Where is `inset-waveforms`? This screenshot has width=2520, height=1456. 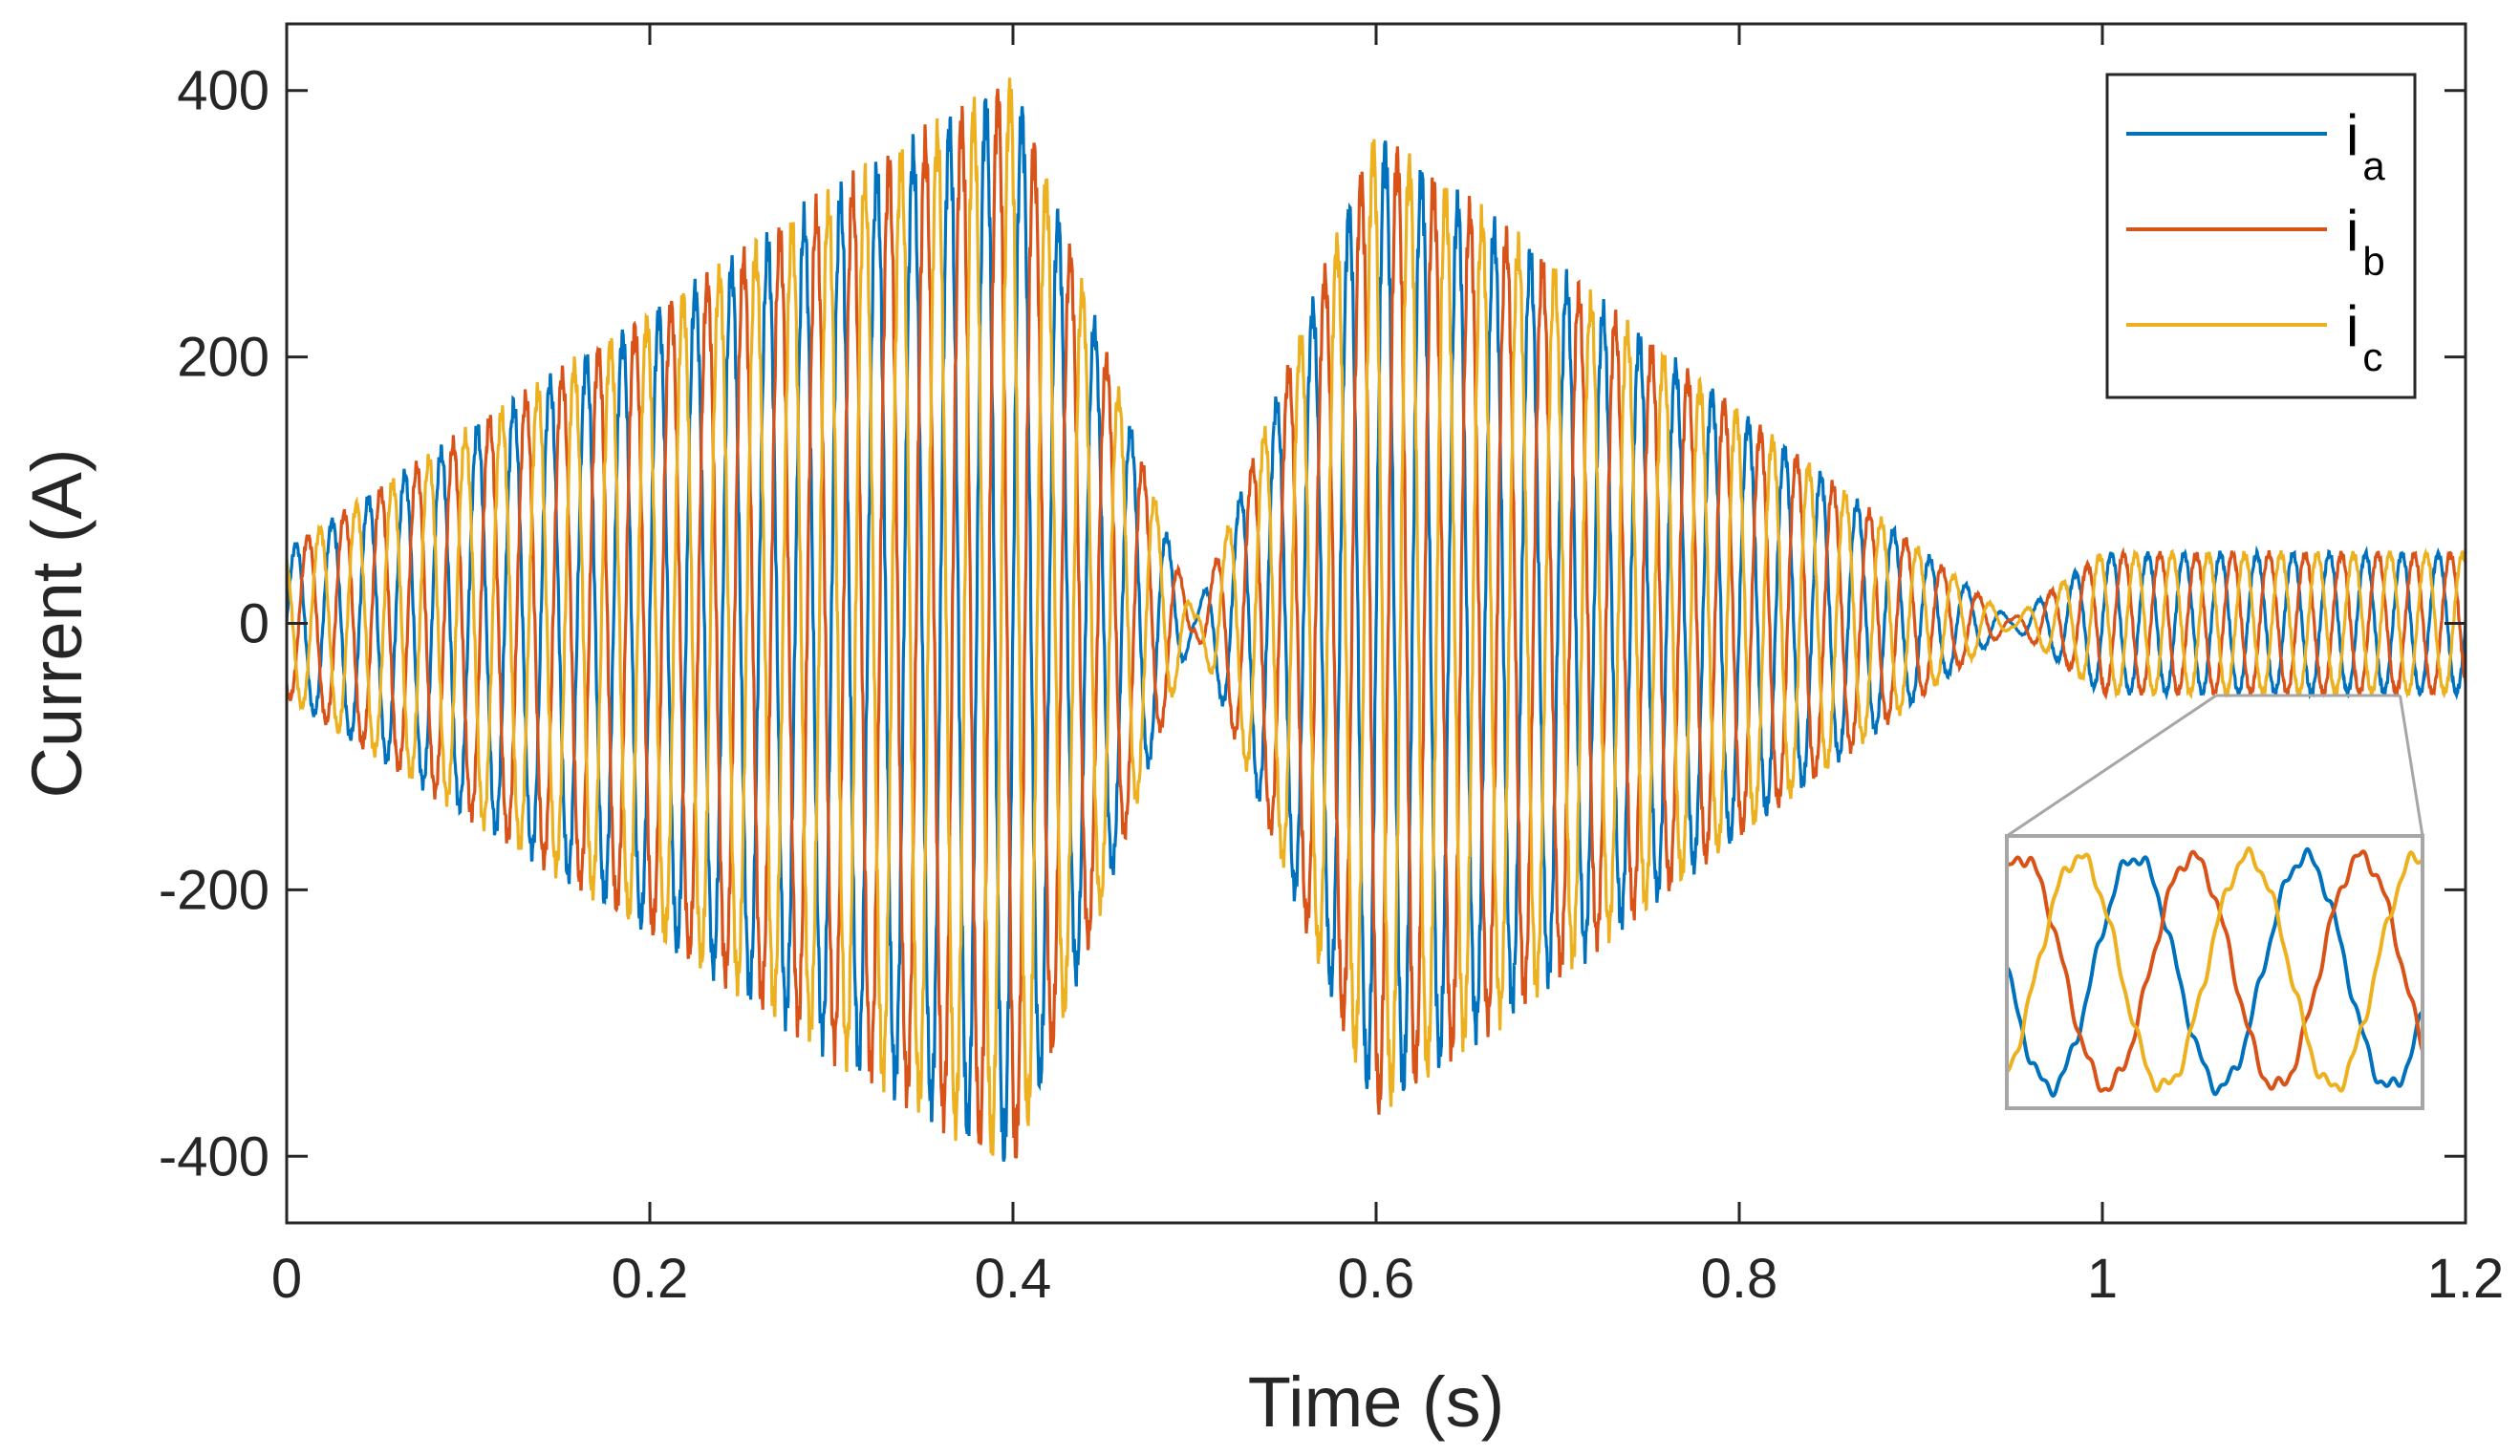 inset-waveforms is located at coordinates (2215, 973).